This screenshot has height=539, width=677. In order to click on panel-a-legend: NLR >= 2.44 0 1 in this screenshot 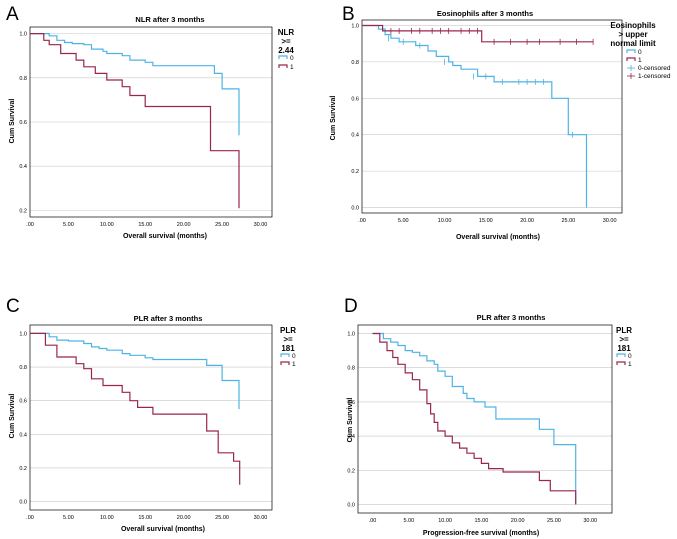, I will do `click(286, 49)`.